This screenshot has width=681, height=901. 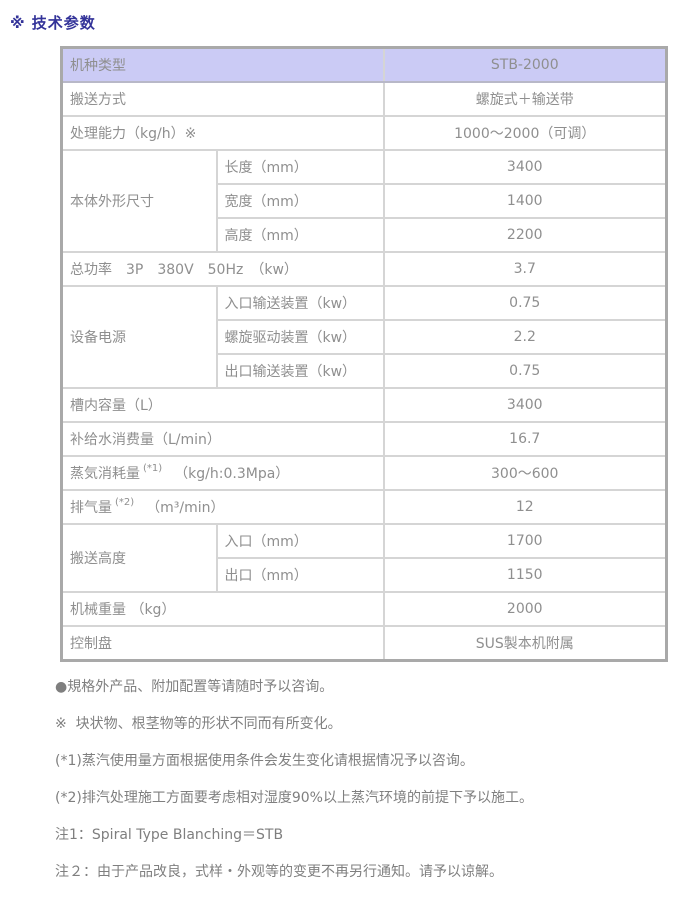 I want to click on table-row: 出口（mm） 1150, so click(x=365, y=575).